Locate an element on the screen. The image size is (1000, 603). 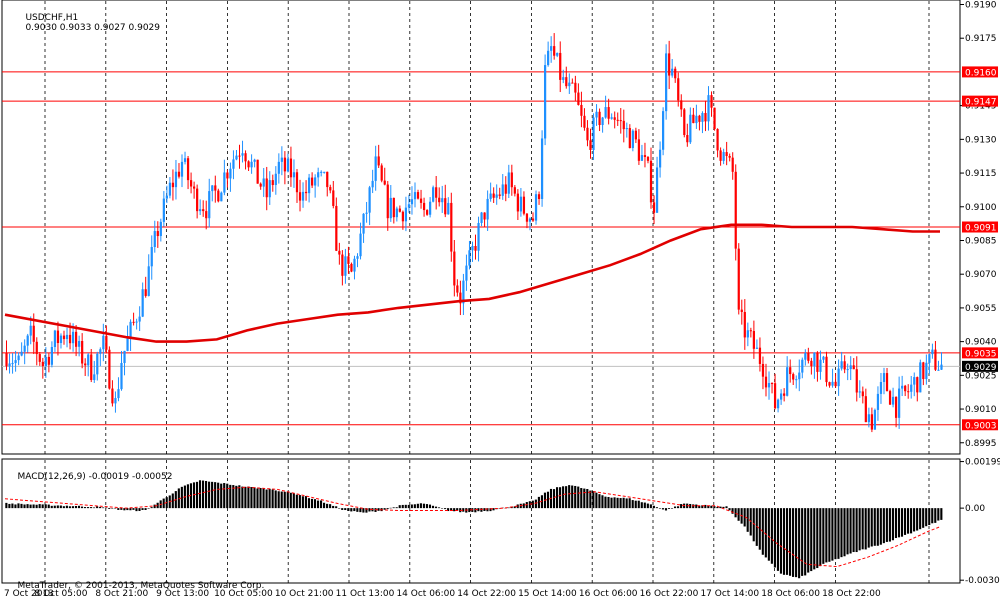
level-price-text: 0.9147 is located at coordinates (981, 103).